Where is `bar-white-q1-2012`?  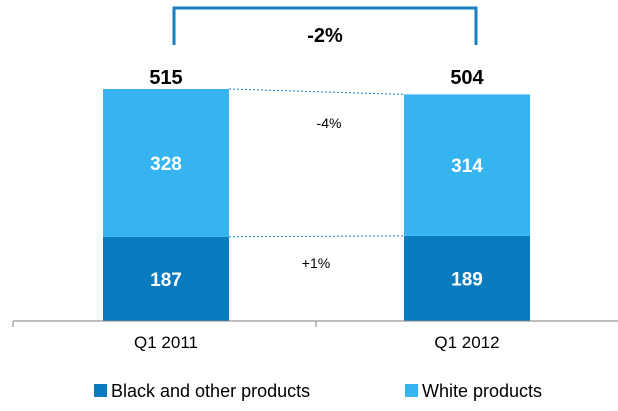 bar-white-q1-2012 is located at coordinates (467, 165).